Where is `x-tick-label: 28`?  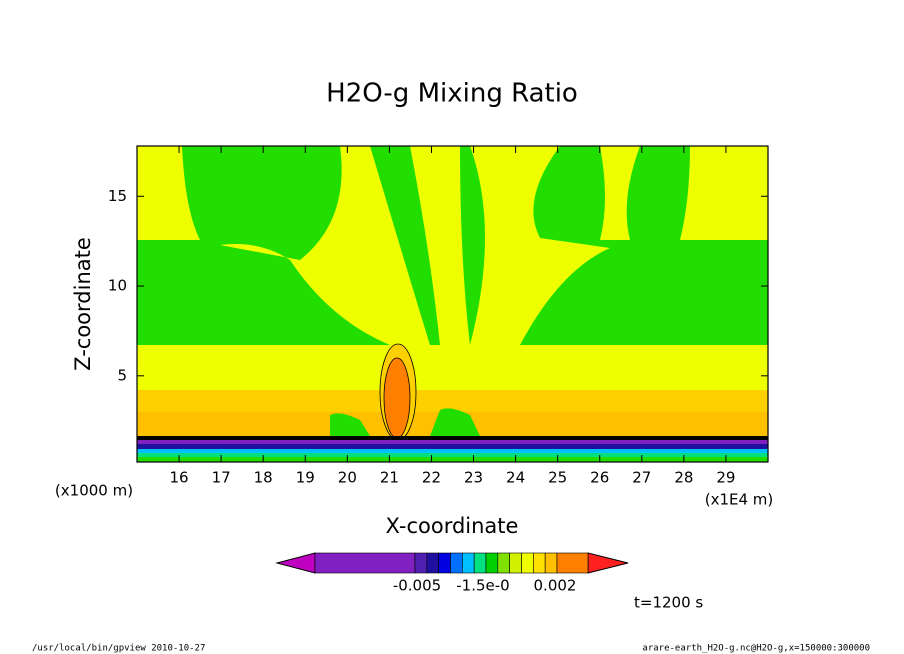 x-tick-label: 28 is located at coordinates (683, 478).